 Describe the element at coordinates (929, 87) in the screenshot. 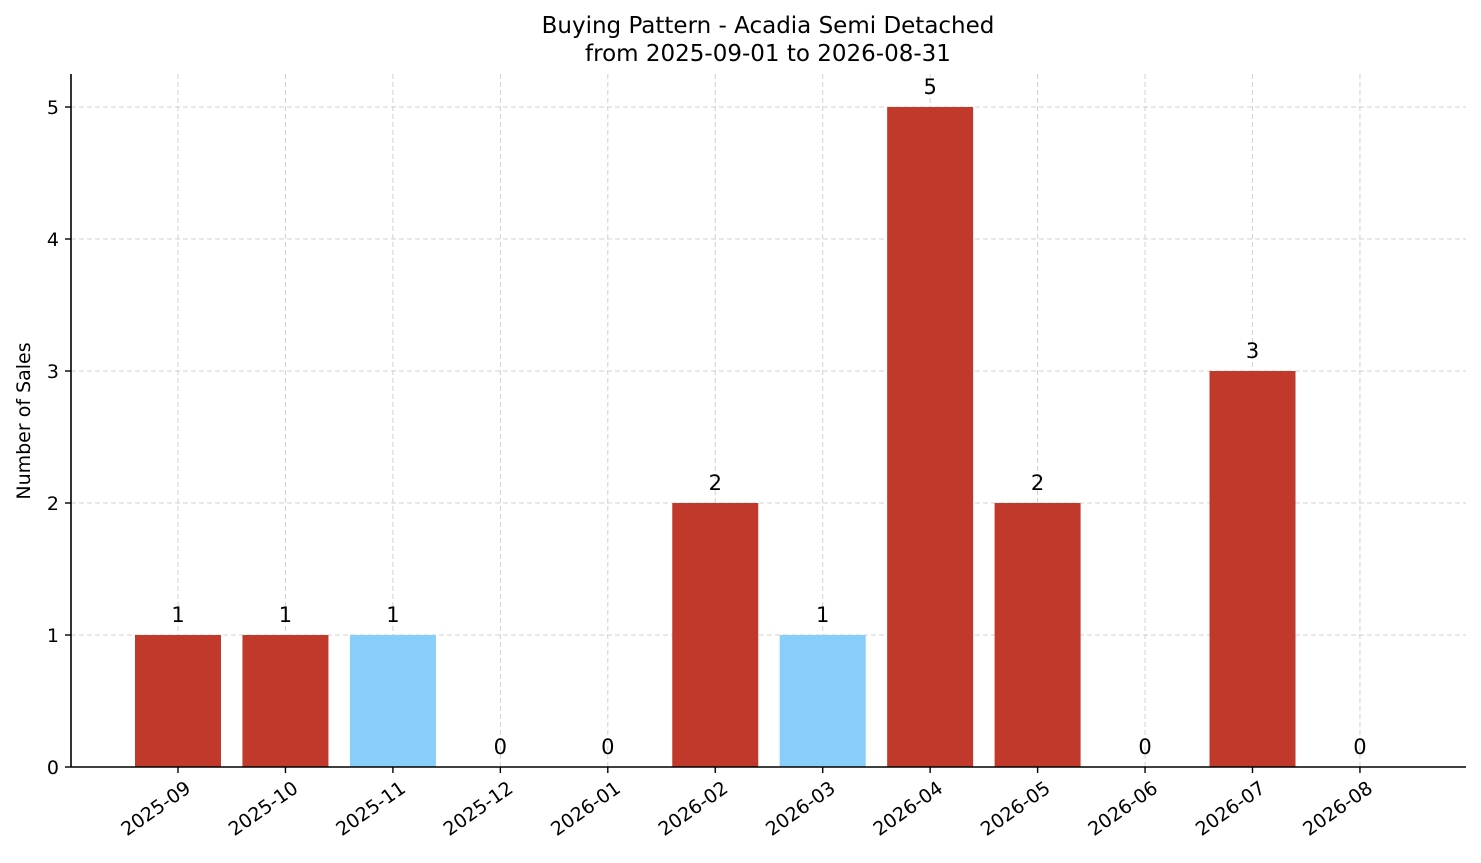

I see `bar-value-label: 5` at that location.